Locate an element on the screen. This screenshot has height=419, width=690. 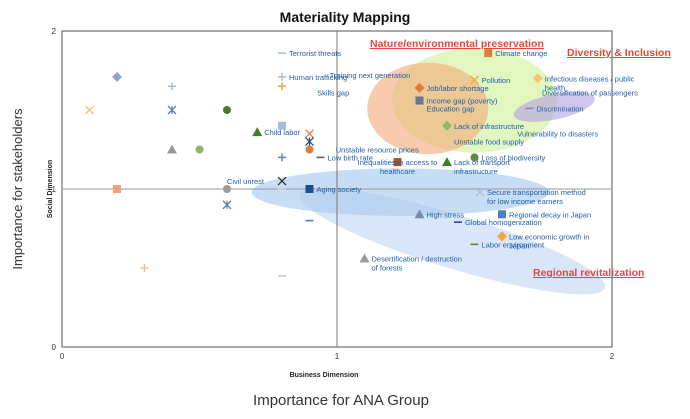
point-label-climate-change: Climate change is located at coordinates (521, 53).